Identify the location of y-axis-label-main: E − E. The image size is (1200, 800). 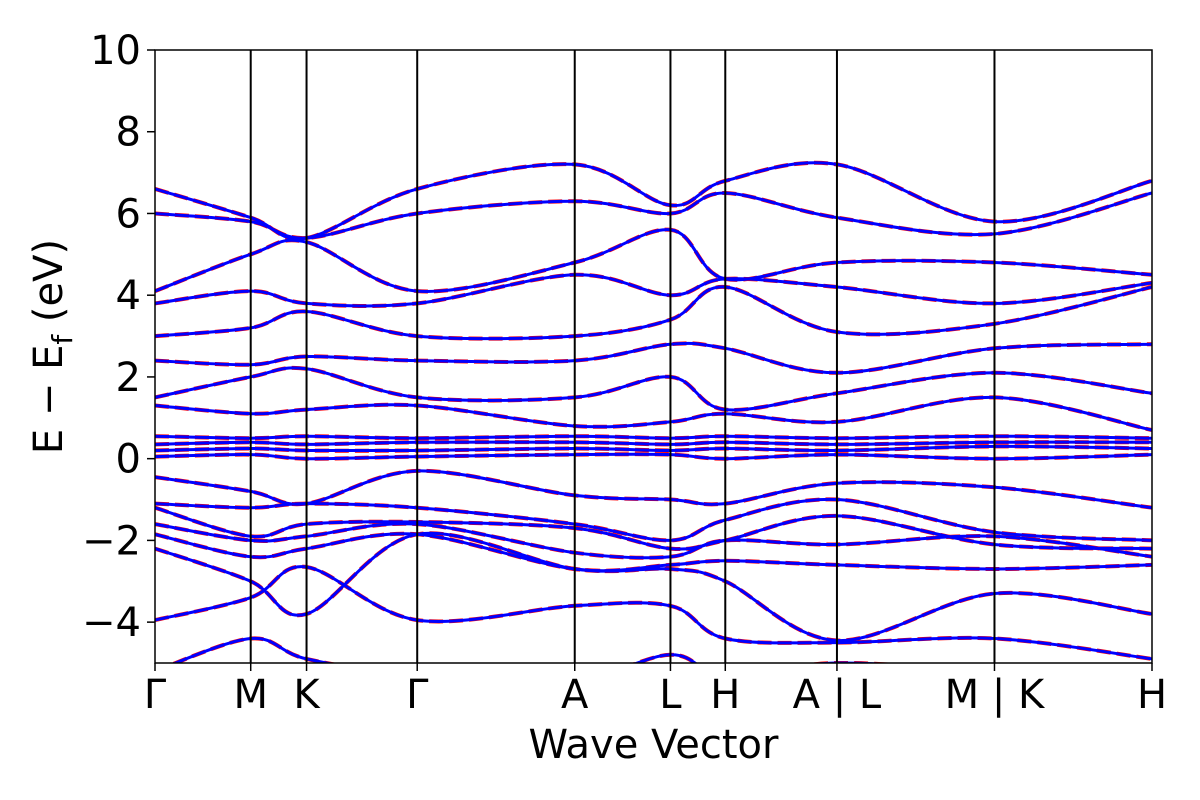
(49, 400).